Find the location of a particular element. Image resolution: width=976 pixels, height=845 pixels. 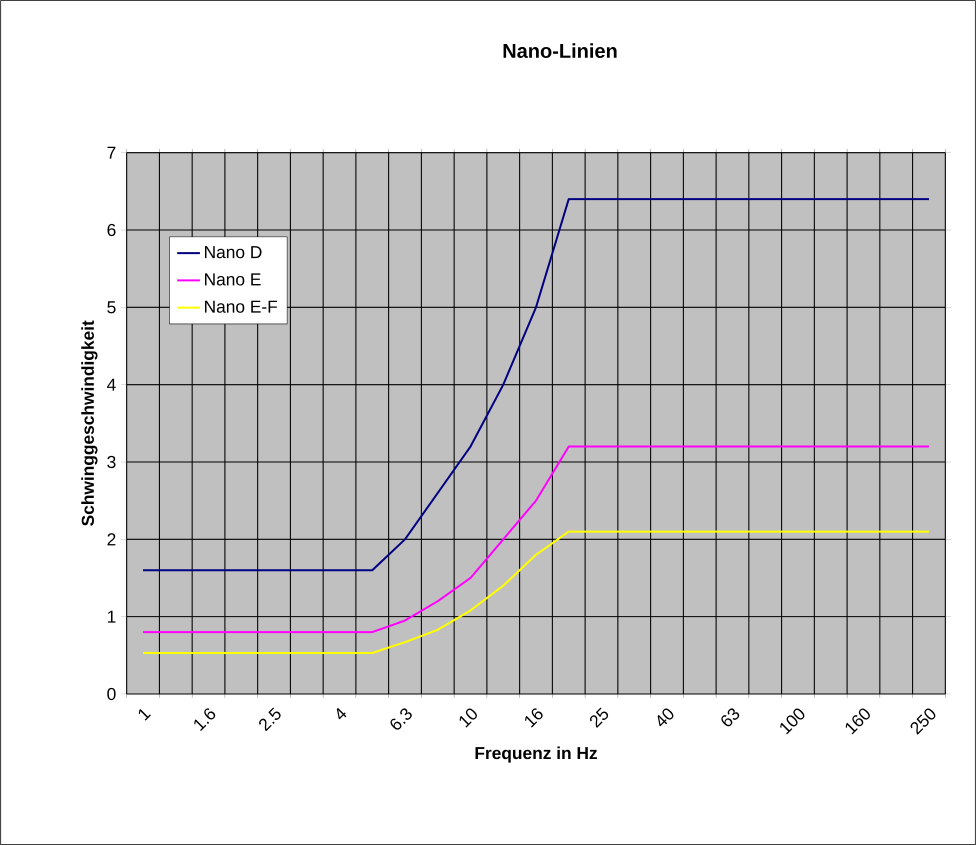

y-tick-label: 0 is located at coordinates (111, 694).